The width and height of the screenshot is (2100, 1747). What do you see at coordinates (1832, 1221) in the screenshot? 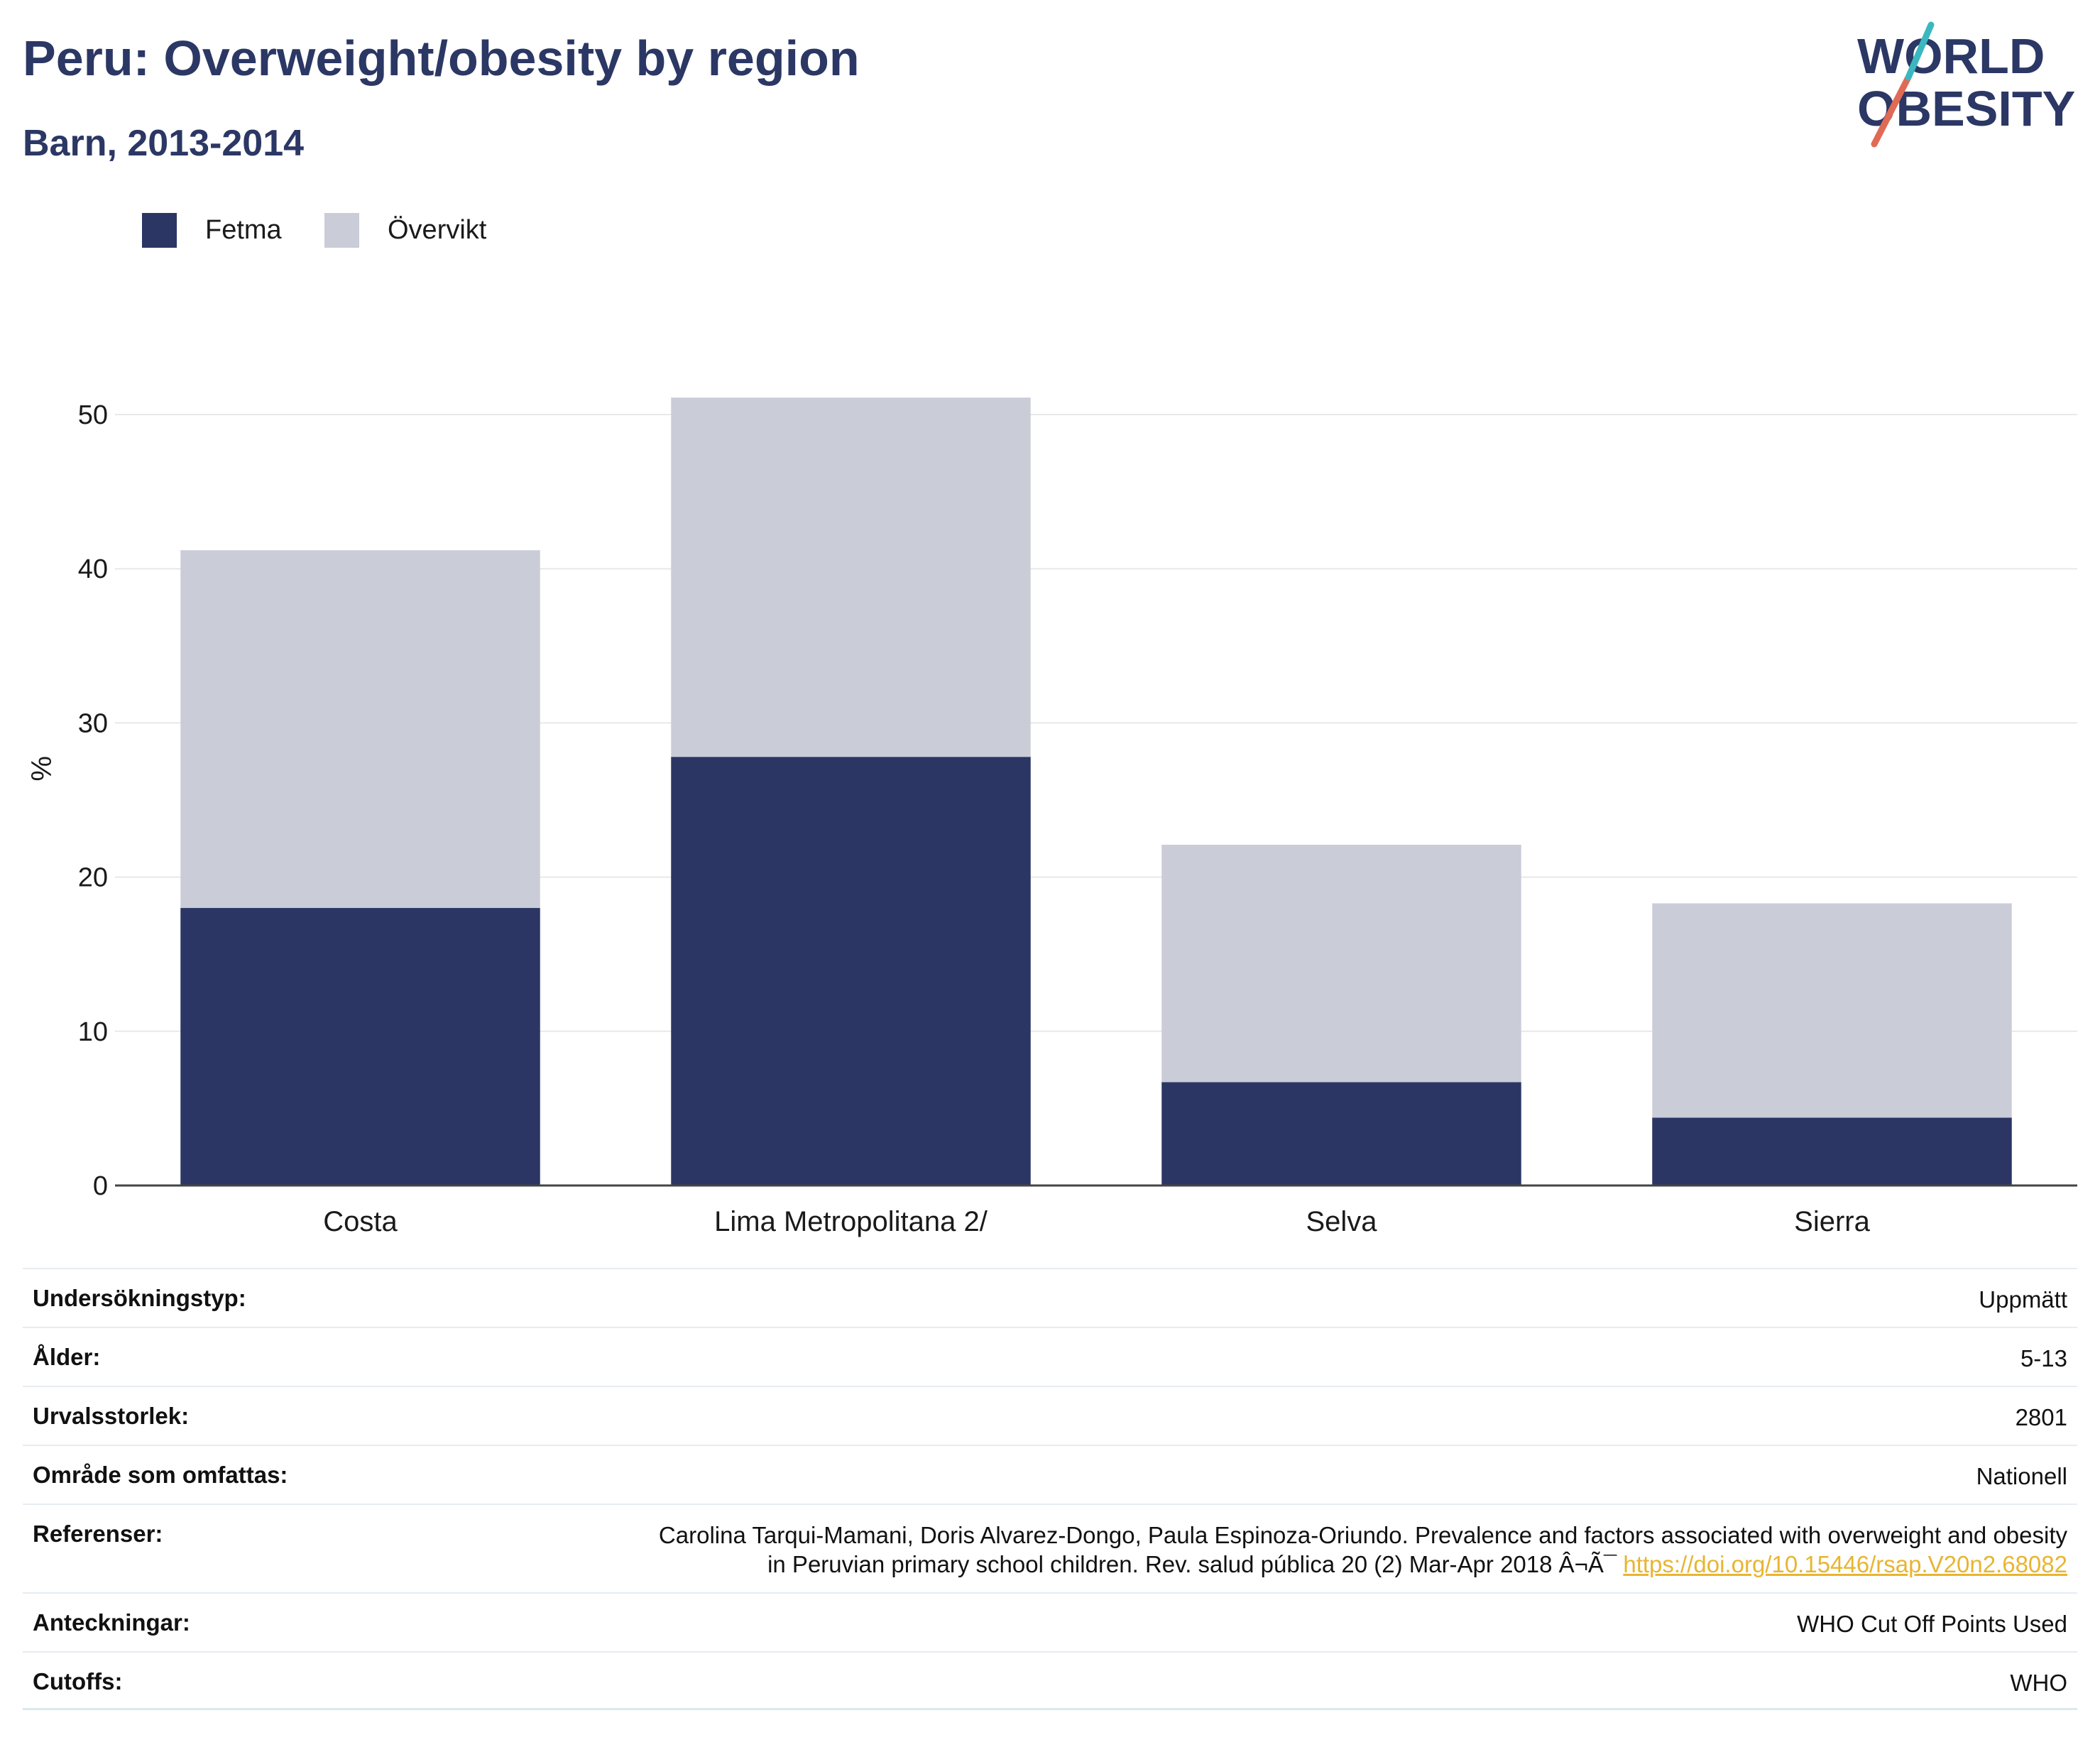
I see `x-tick-label: Sierra` at bounding box center [1832, 1221].